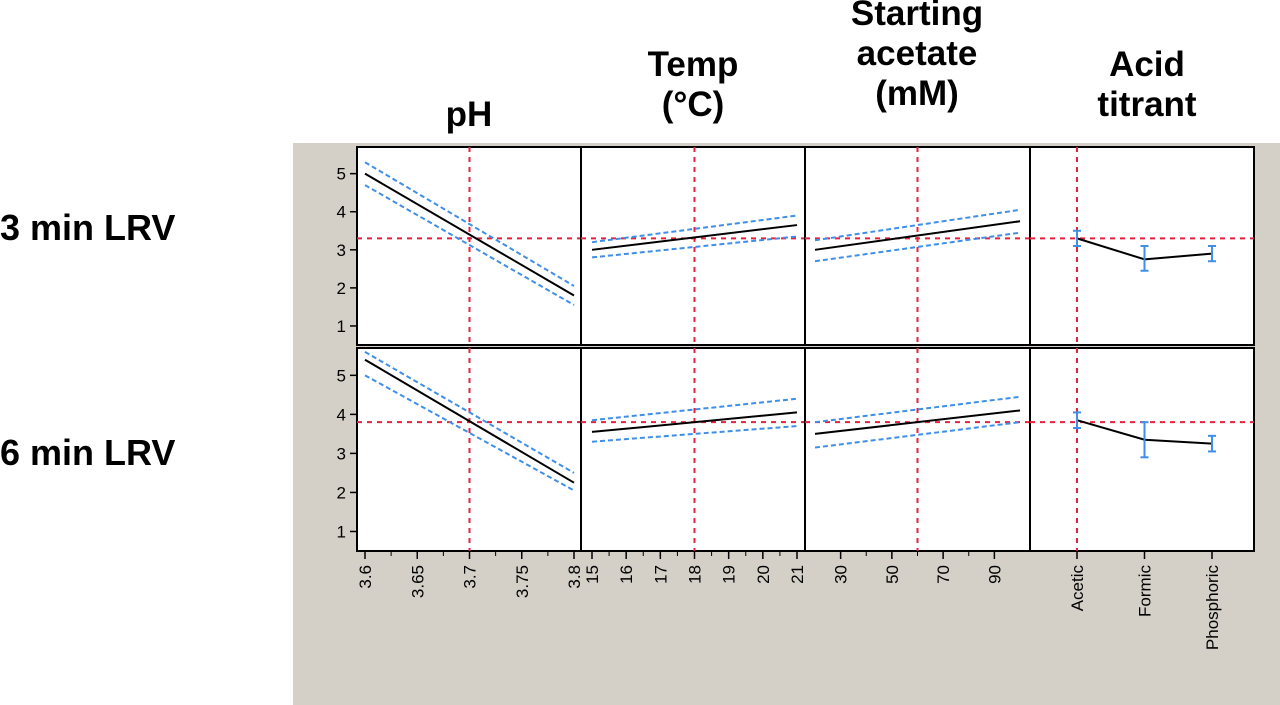 Image resolution: width=1280 pixels, height=705 pixels. What do you see at coordinates (1212, 608) in the screenshot?
I see `x-tick-label-phosphoric: Phosphoric` at bounding box center [1212, 608].